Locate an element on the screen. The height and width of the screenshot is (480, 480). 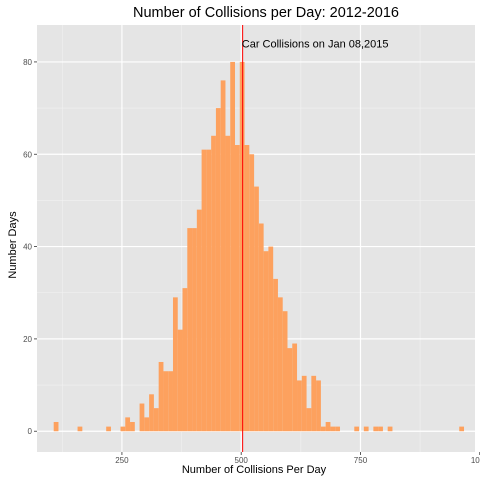
y-tick-label: 20 is located at coordinates (27, 339).